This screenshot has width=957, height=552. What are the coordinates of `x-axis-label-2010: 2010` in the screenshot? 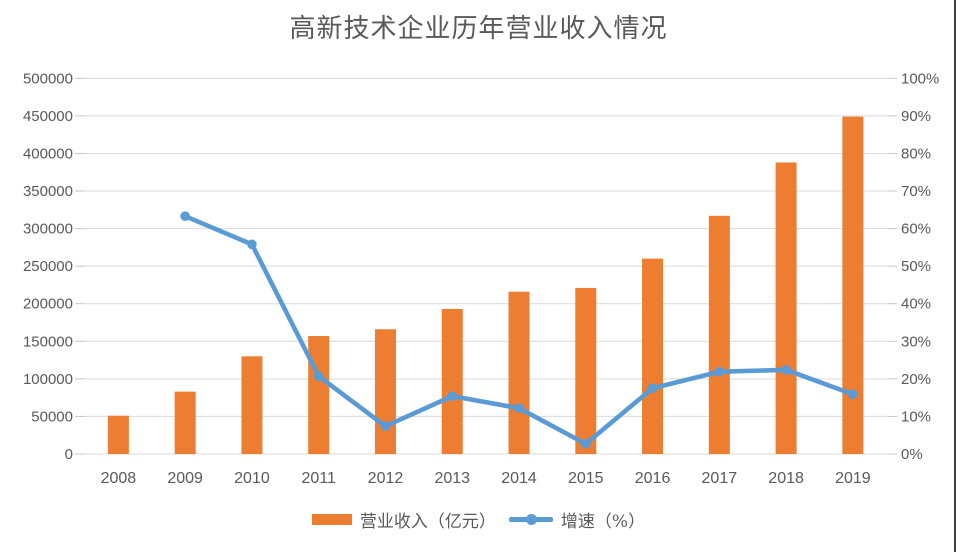 It's located at (252, 478).